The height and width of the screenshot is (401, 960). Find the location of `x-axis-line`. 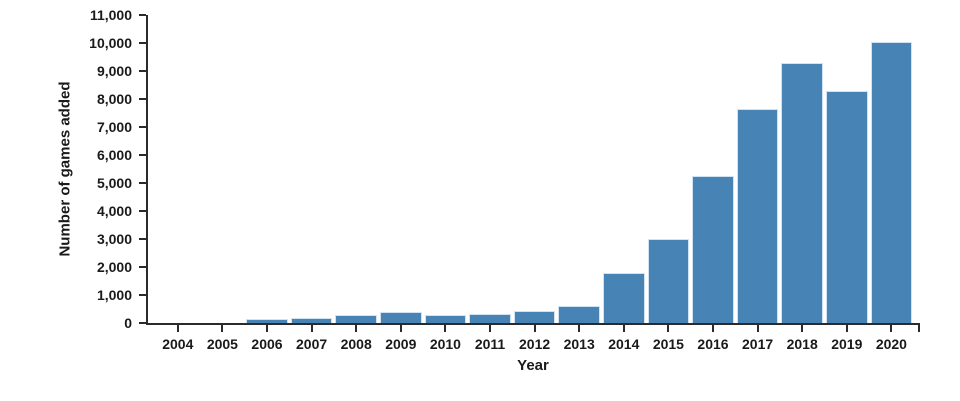

x-axis-line is located at coordinates (533, 324).